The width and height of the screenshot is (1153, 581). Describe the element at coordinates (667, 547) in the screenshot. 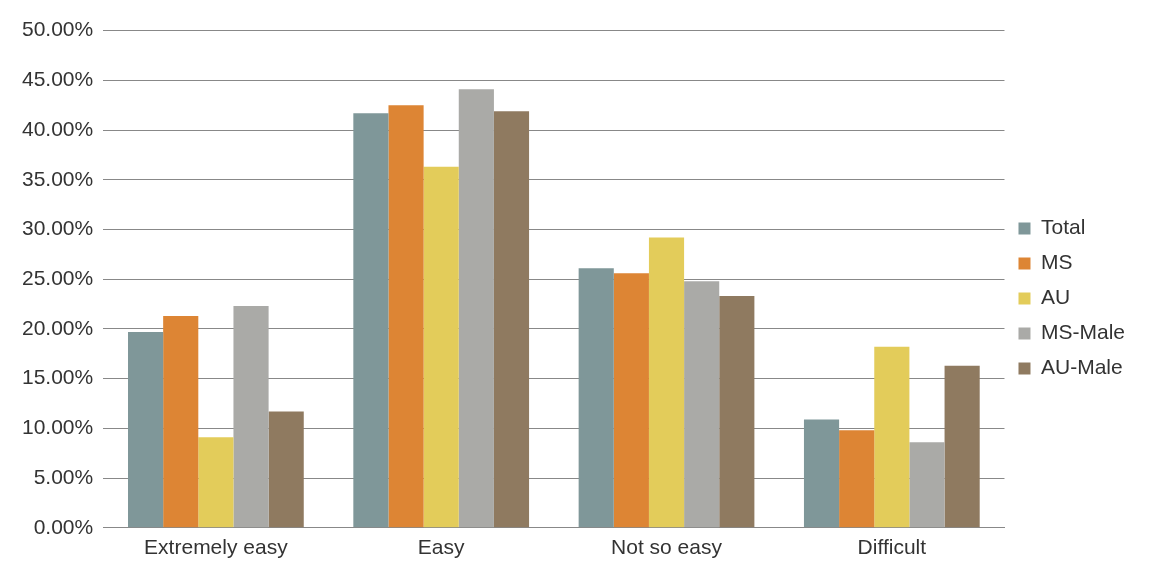

I see `x-tick-label: Not so easy` at that location.